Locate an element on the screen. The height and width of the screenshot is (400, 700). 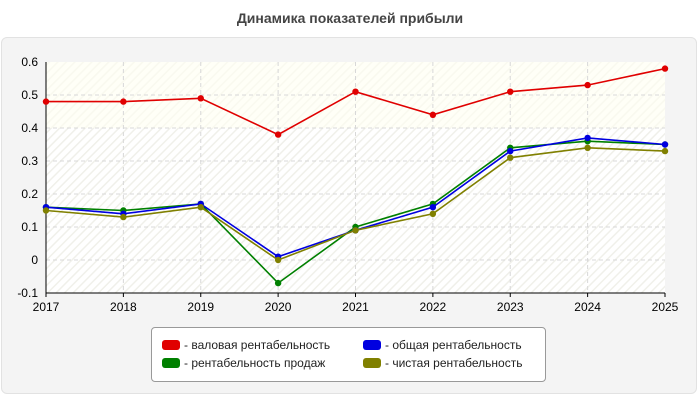
legend-label-1: - общая рентабельность is located at coordinates (453, 345).